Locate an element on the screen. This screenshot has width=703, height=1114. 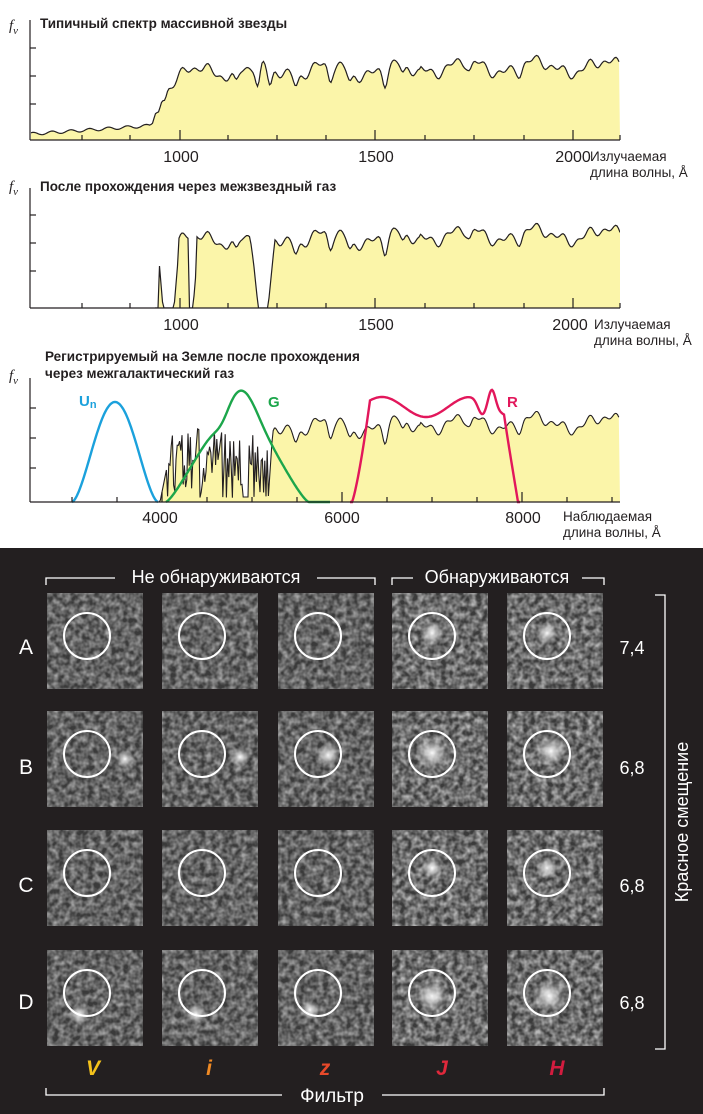
filter-axis-label: Фильтр is located at coordinates (332, 1096).